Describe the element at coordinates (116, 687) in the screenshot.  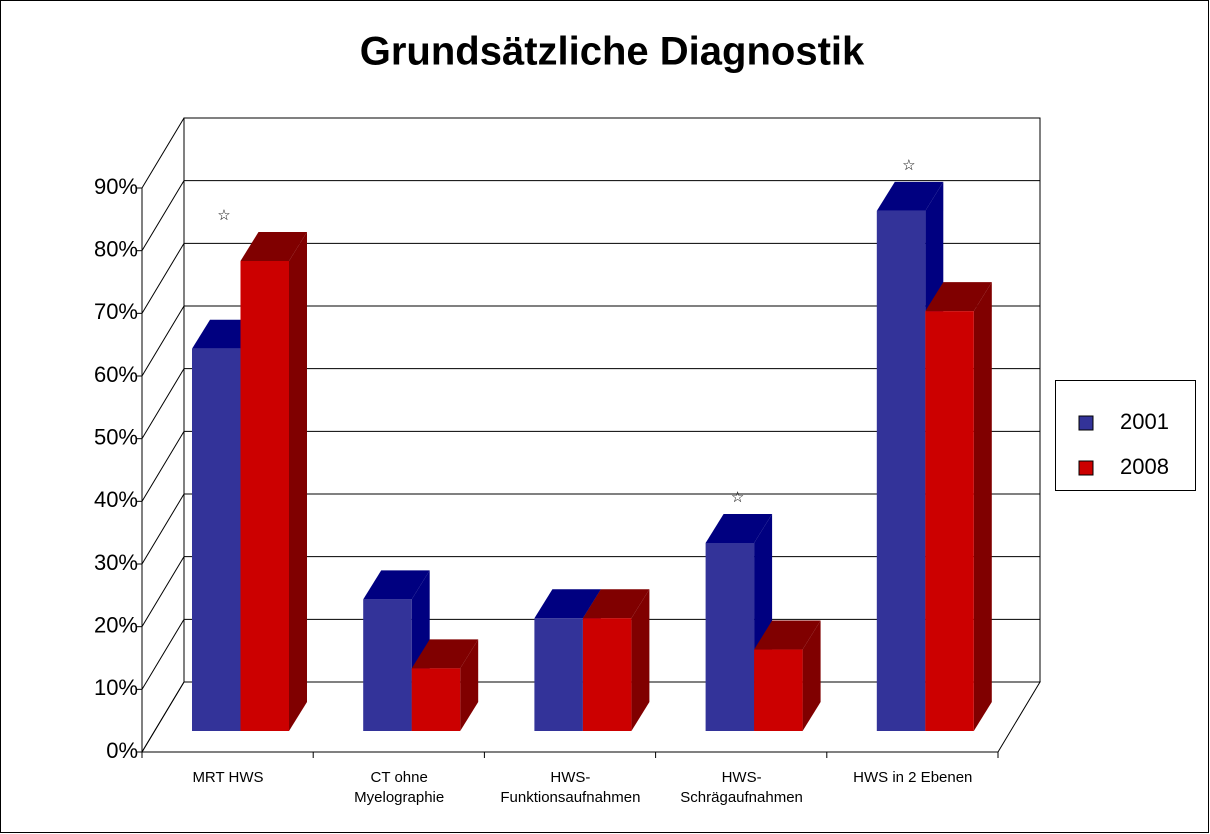
I see `y-tick-label: 10%` at that location.